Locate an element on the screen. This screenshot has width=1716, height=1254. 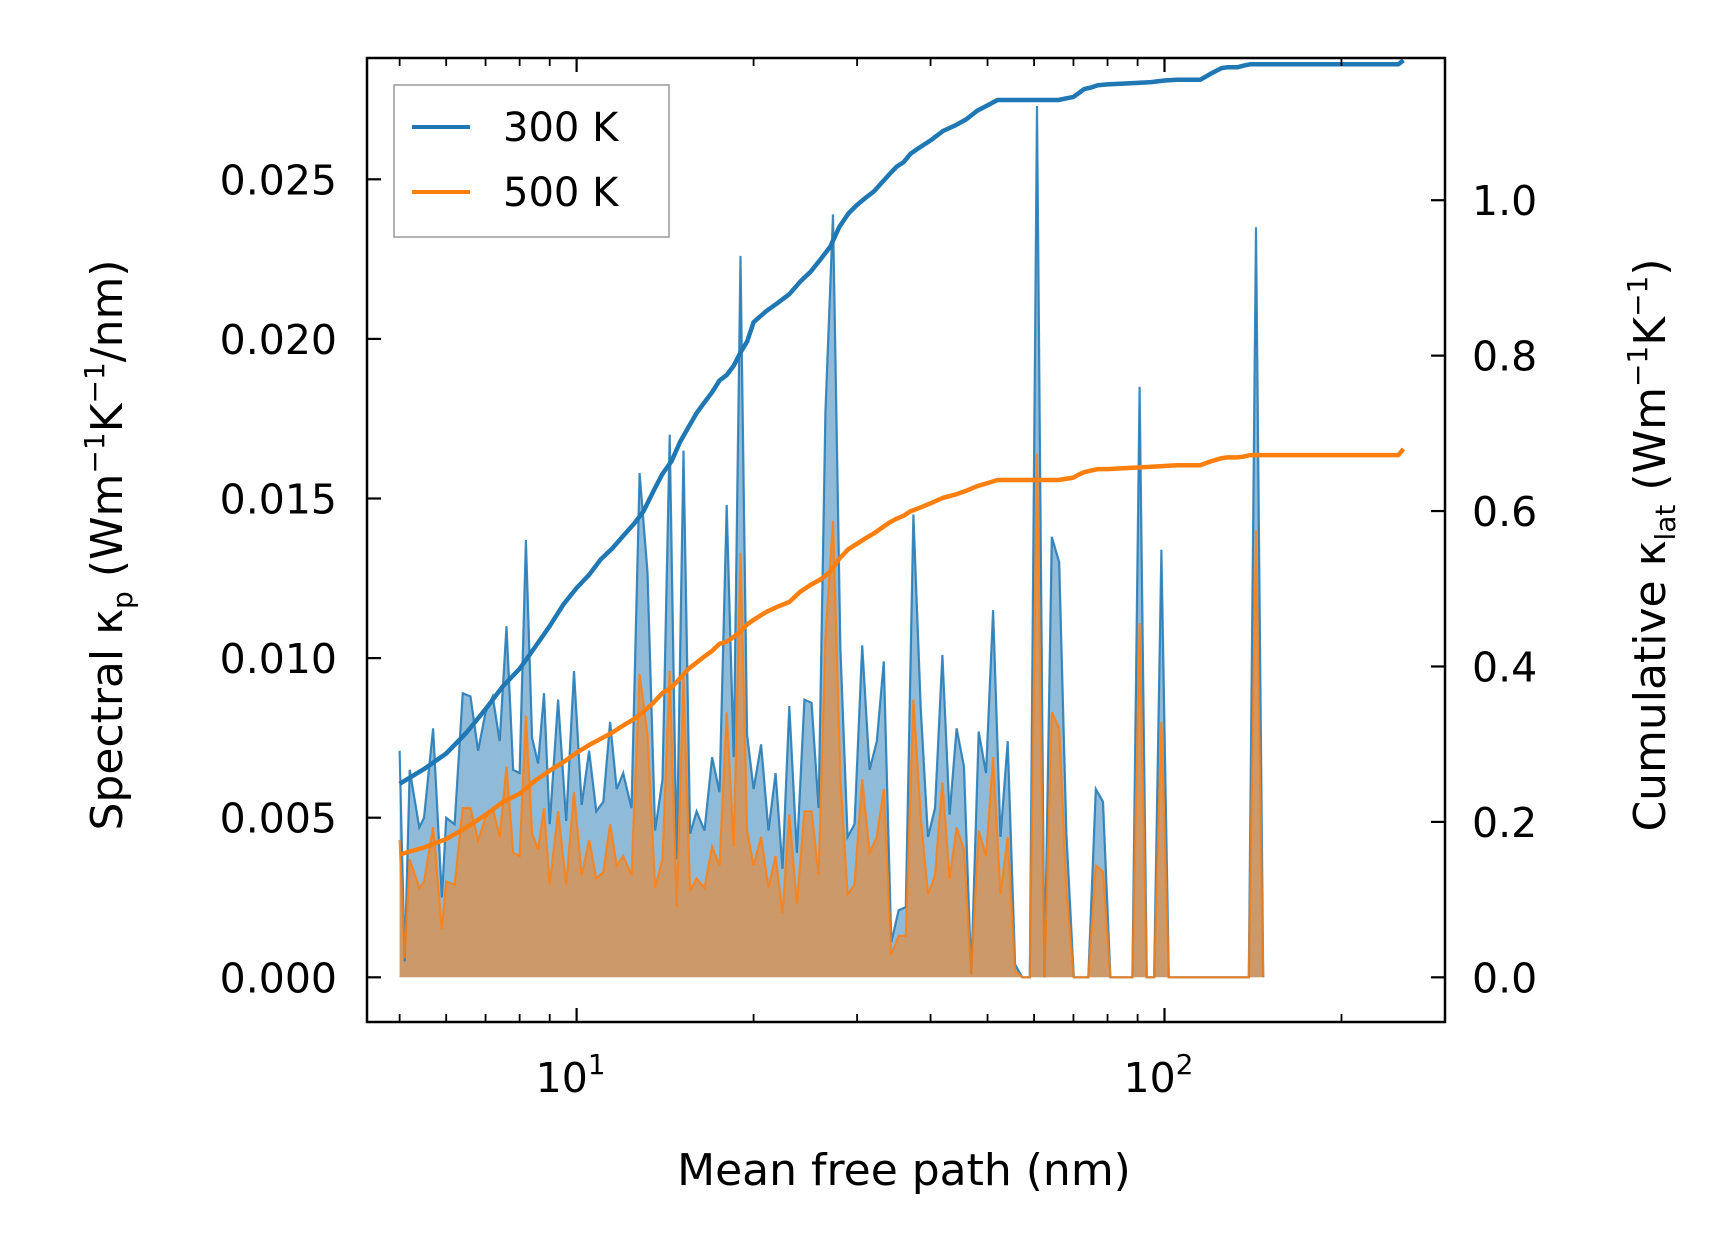
left-y-tick-label: 0.015 is located at coordinates (278, 500).